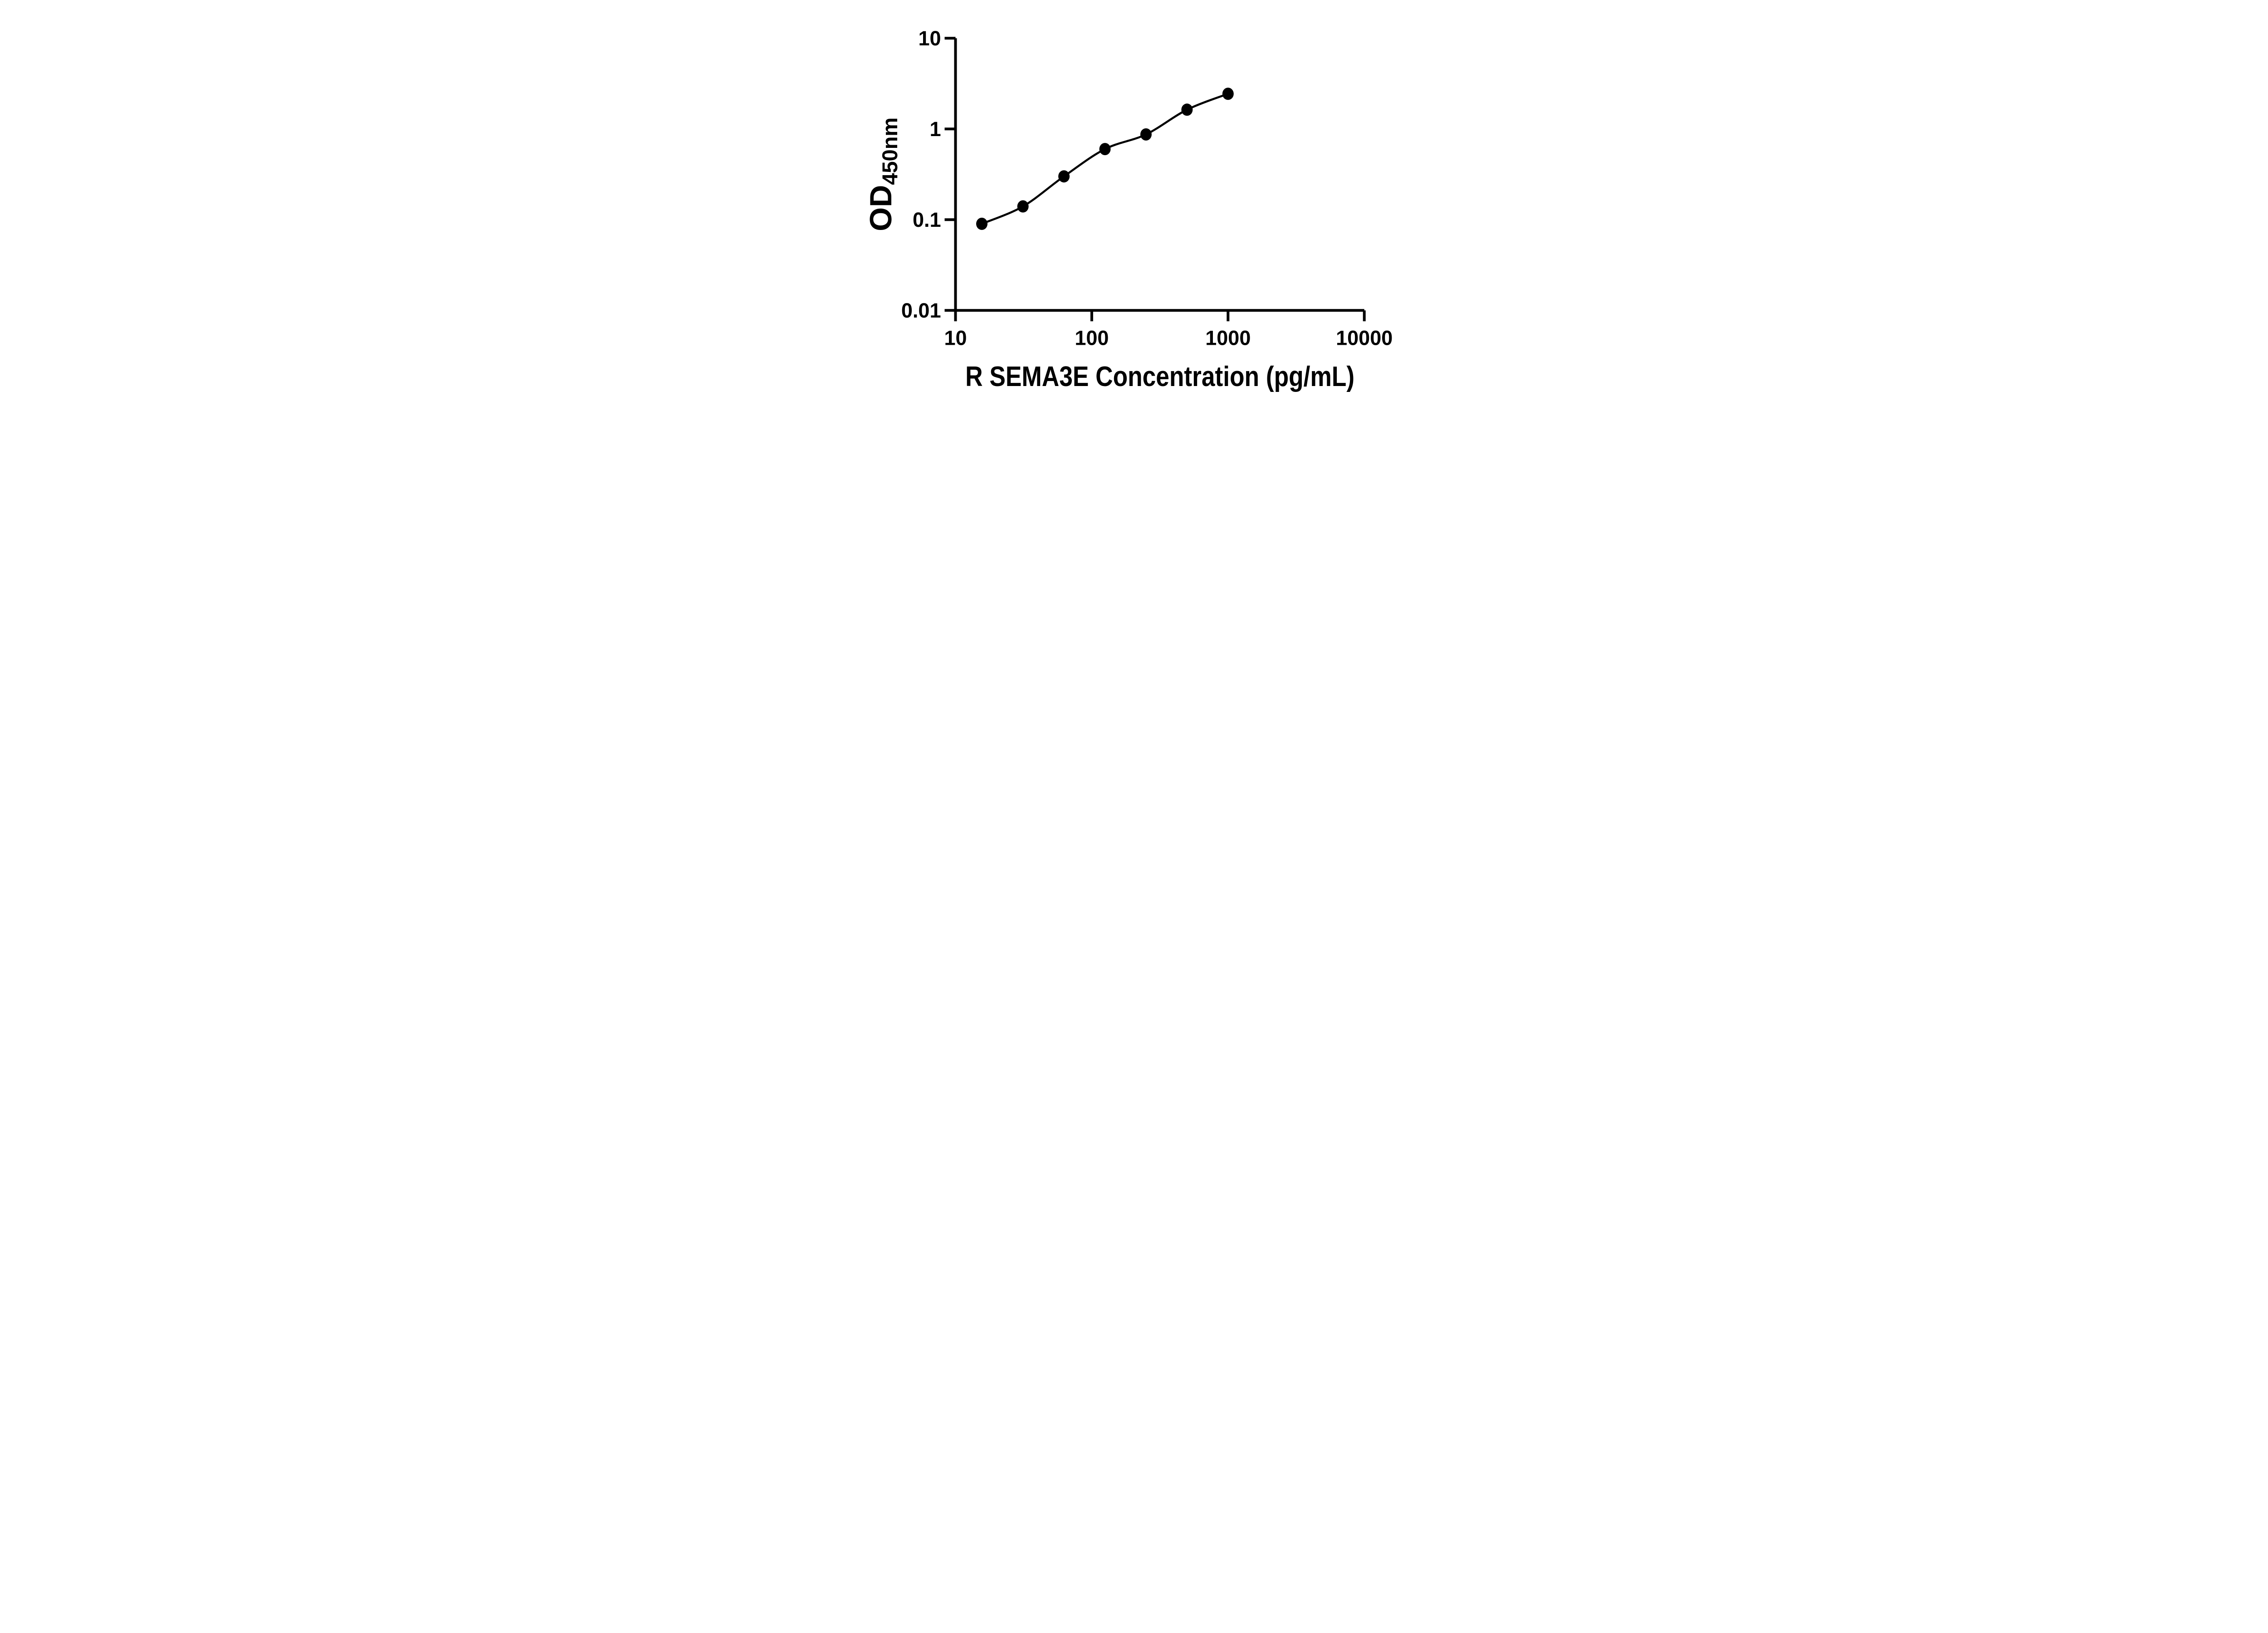 Image resolution: width=2268 pixels, height=1633 pixels. Describe the element at coordinates (1364, 337) in the screenshot. I see `x-tick-label-10000: 10000` at that location.